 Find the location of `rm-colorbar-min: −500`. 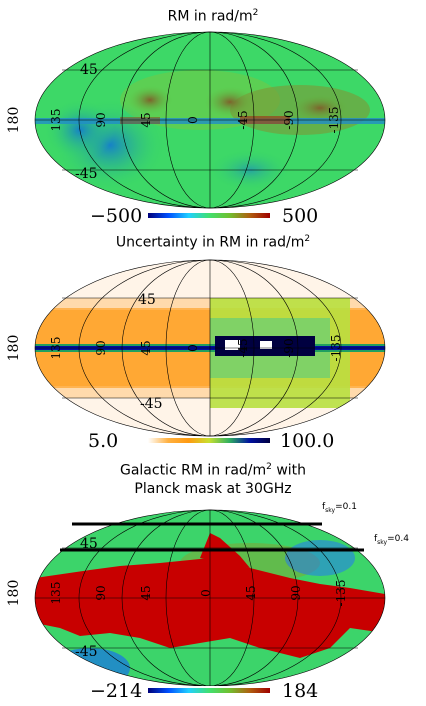

rm-colorbar-min: −500 is located at coordinates (116, 216).